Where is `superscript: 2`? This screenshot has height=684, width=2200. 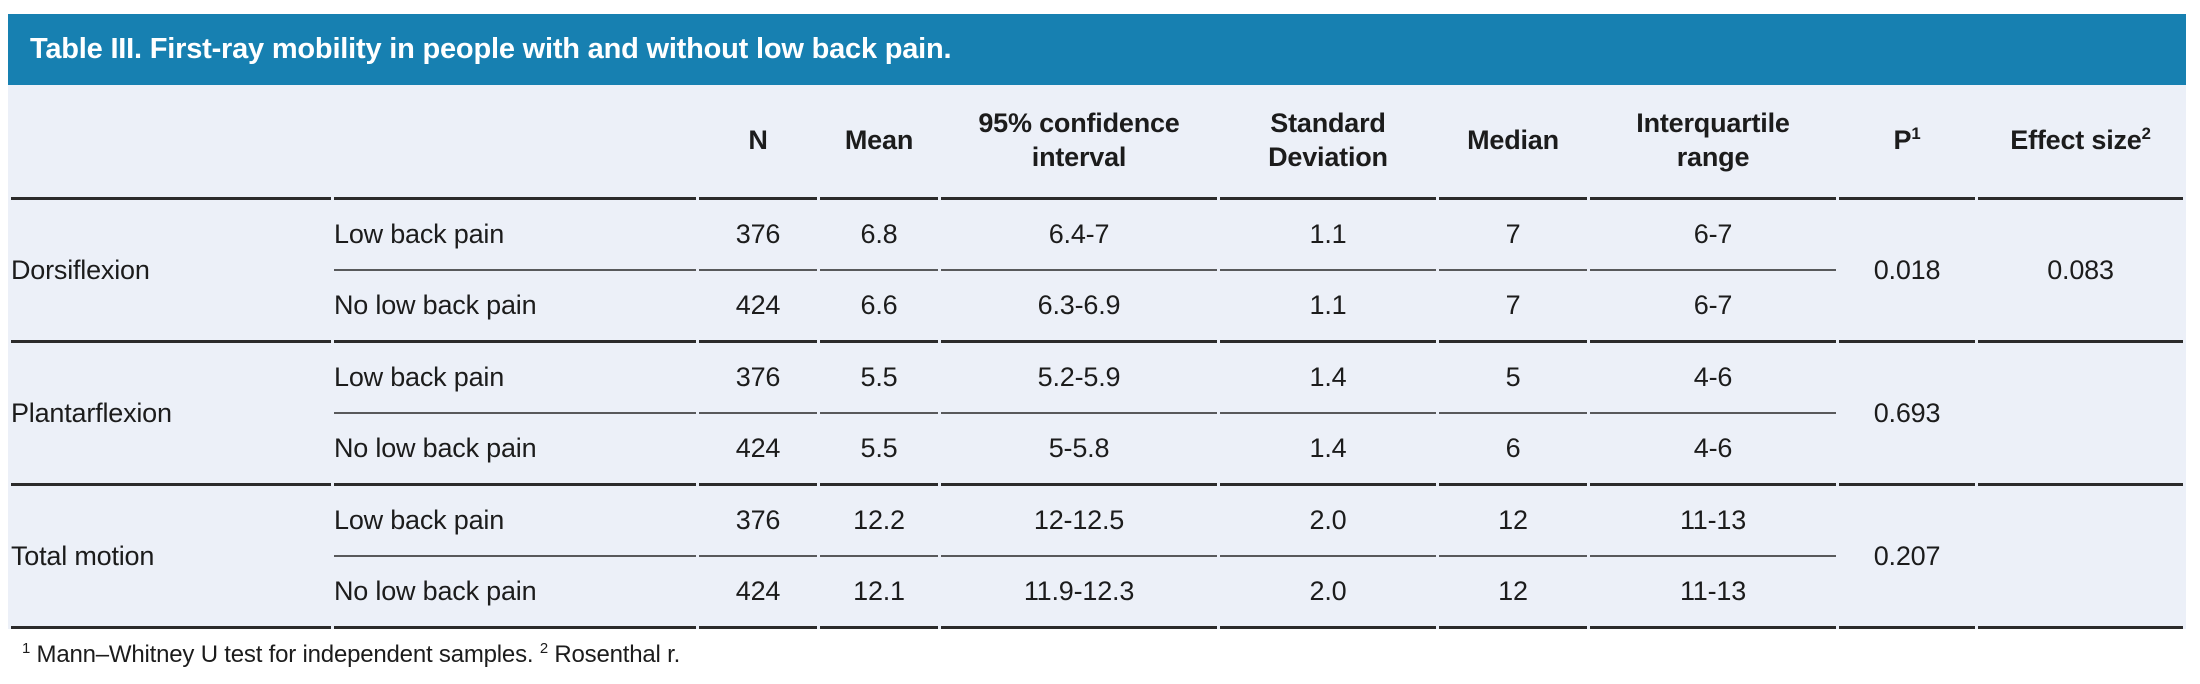
superscript: 2 is located at coordinates (2146, 134).